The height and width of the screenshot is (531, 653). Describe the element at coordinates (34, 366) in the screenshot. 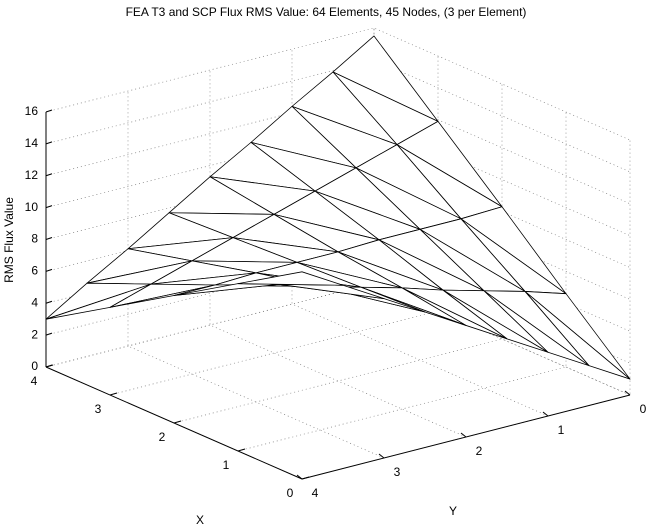

I see `z-tick-label: 0` at that location.